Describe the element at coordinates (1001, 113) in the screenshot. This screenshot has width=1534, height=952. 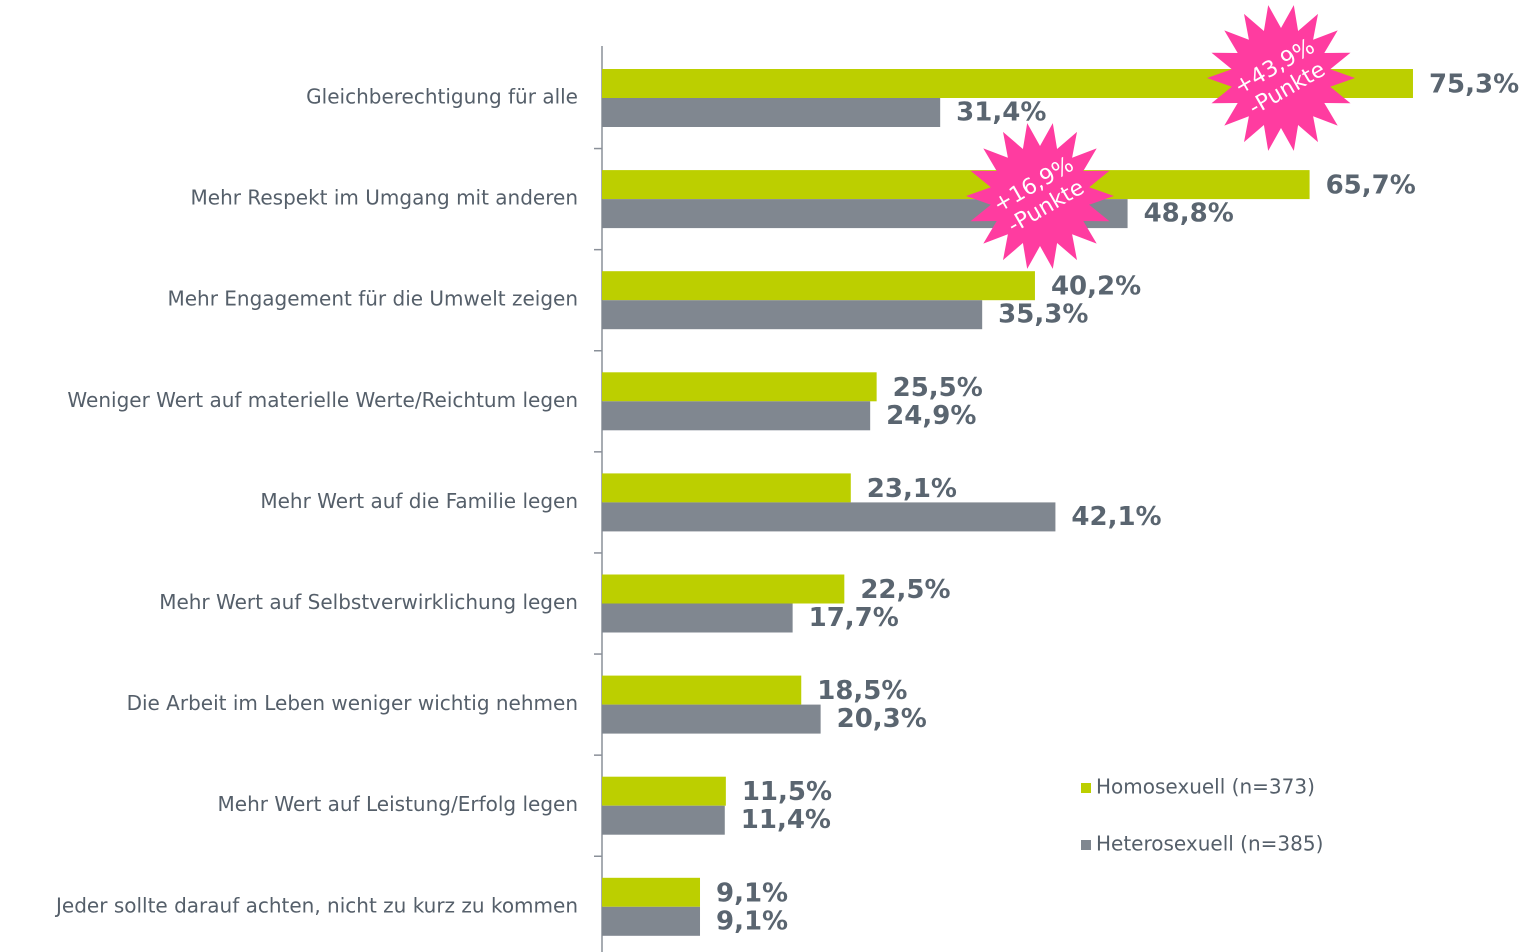
I see `value-label: 31,4%` at that location.